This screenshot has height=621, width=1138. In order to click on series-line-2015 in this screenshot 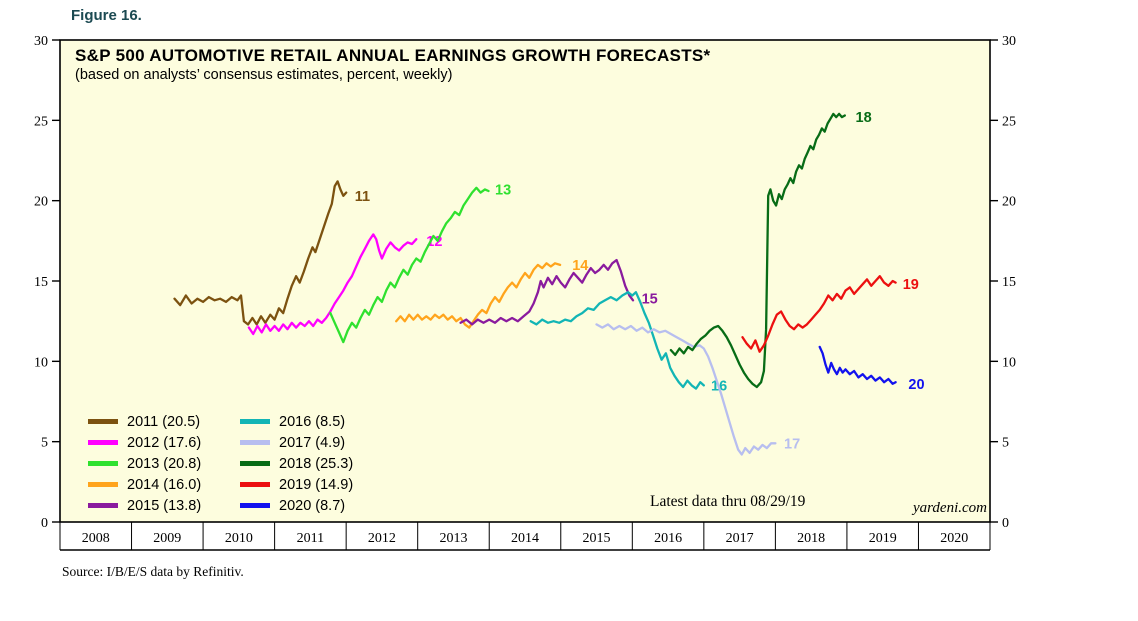, I will do `click(547, 292)`.